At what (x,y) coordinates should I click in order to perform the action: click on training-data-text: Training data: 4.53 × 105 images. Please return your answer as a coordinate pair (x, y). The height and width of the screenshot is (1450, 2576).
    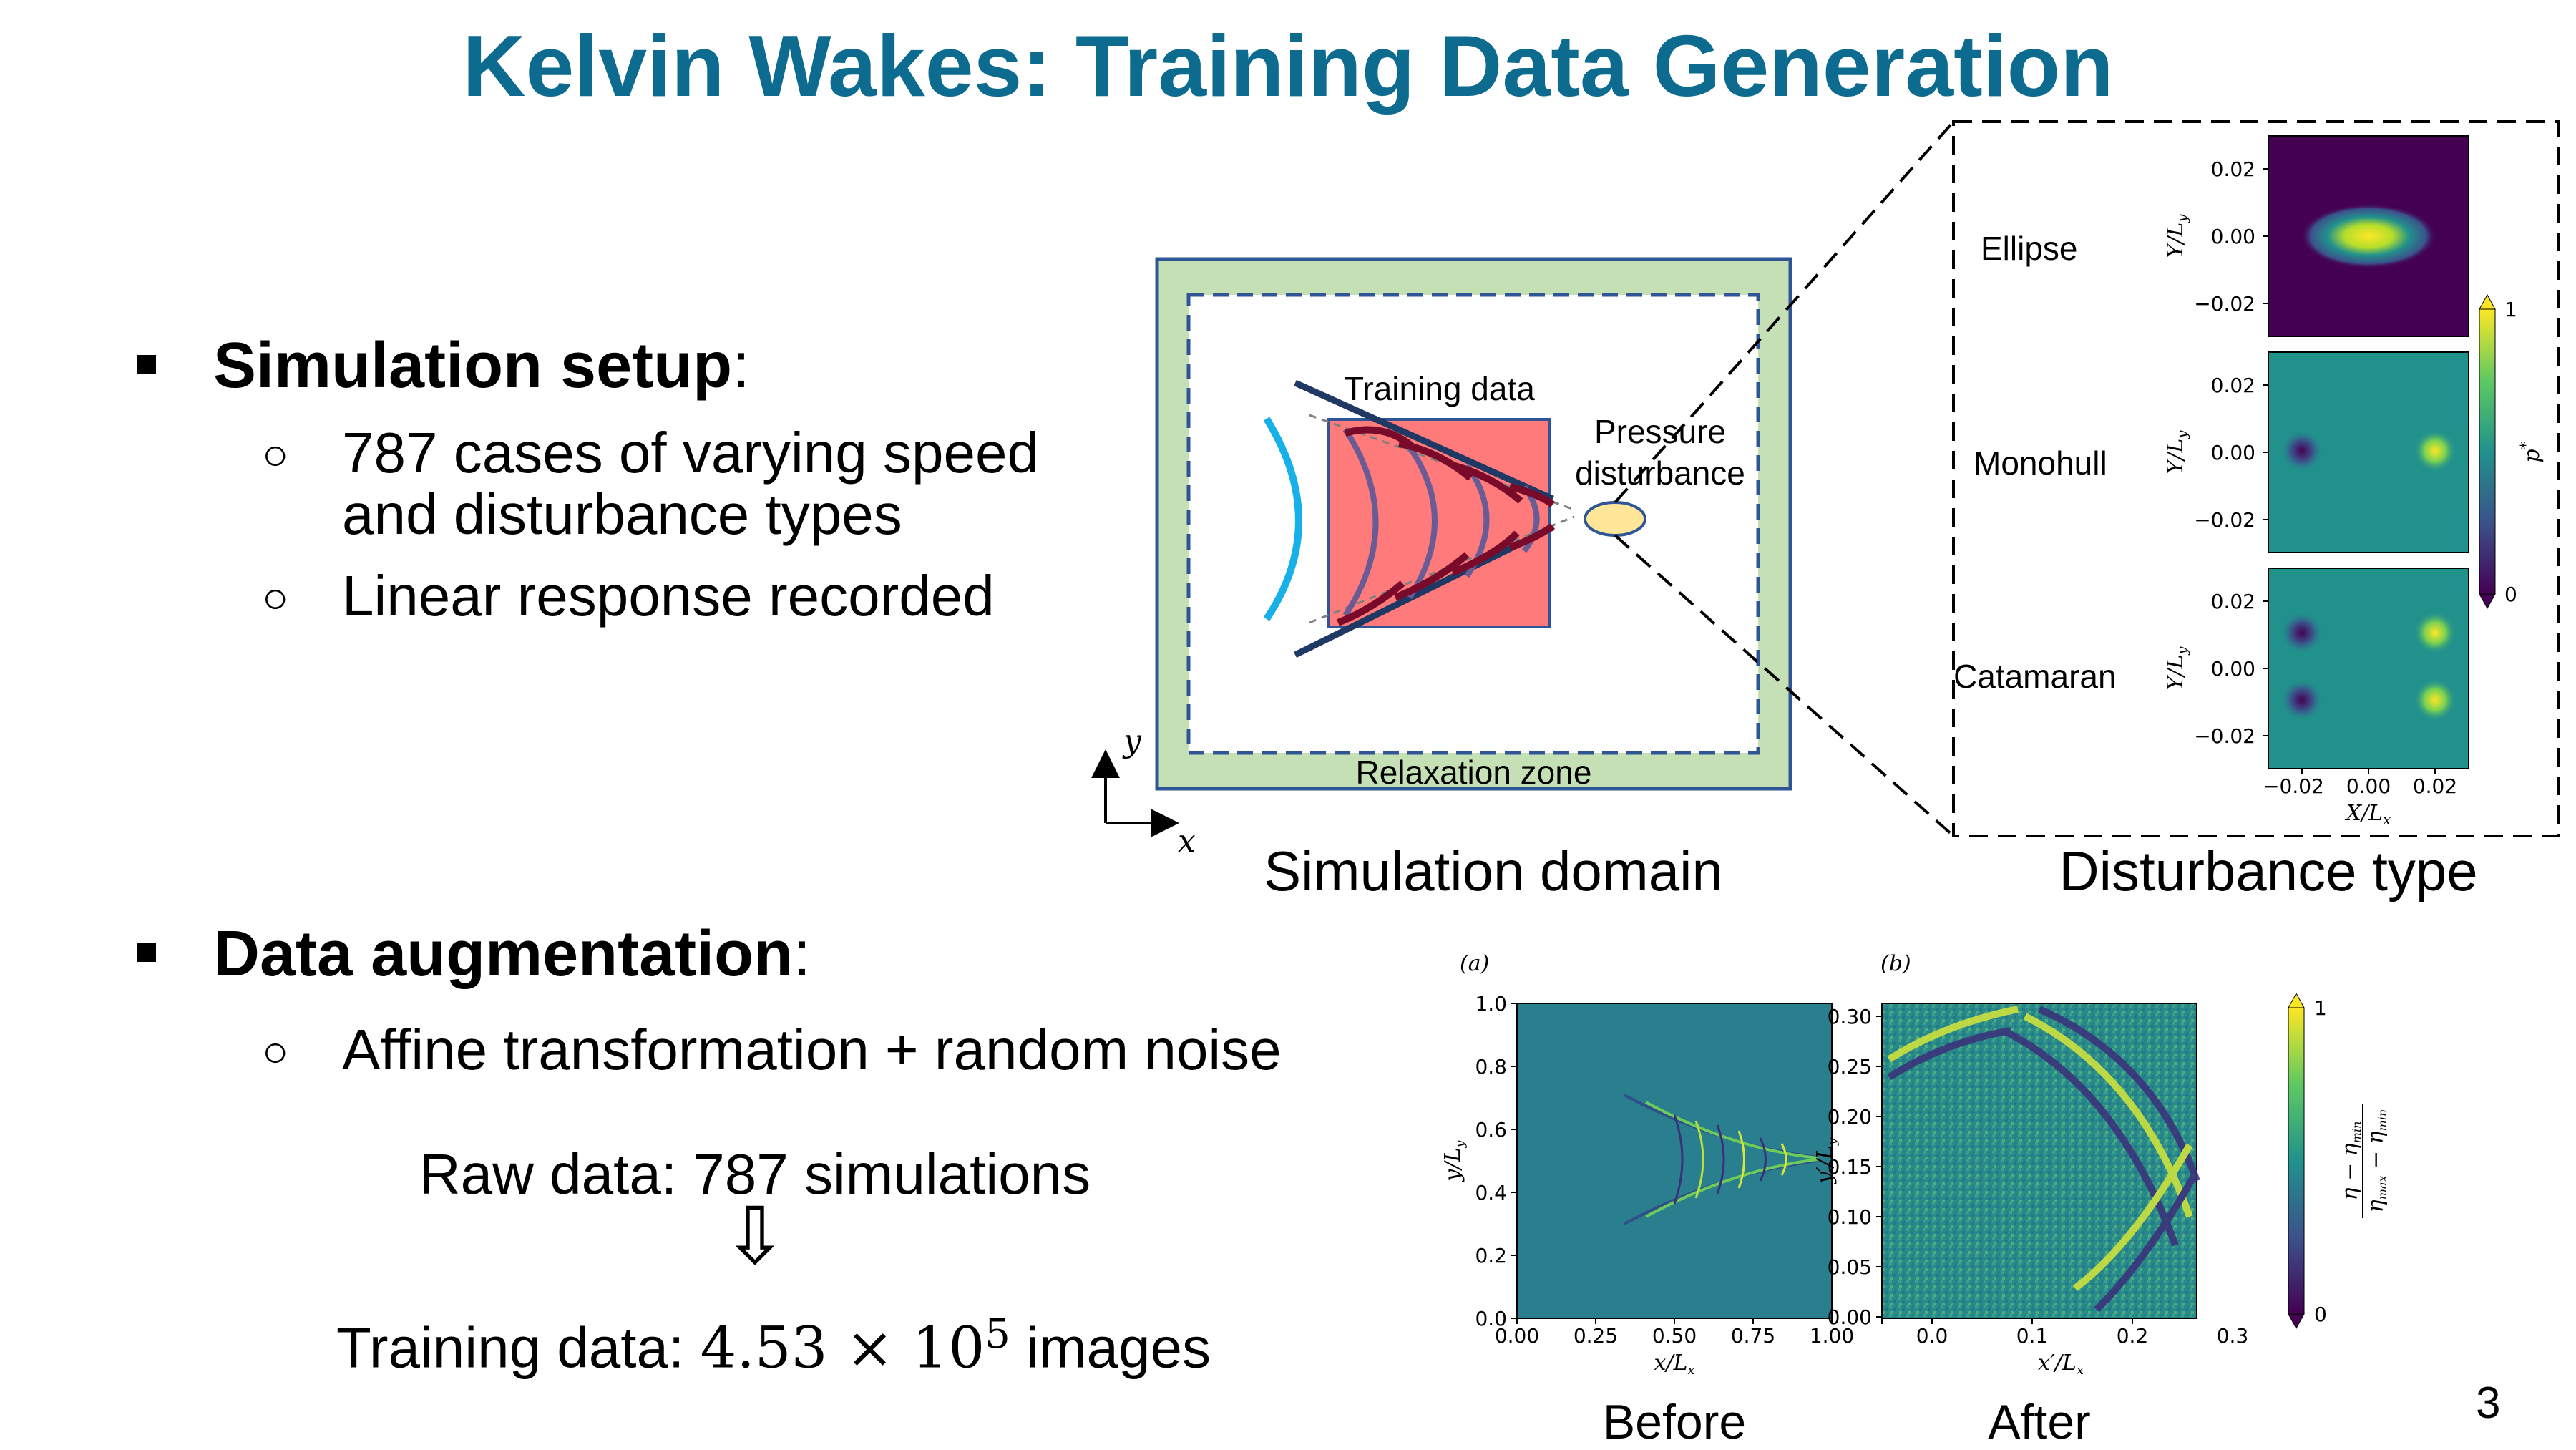
    Looking at the image, I should click on (773, 1341).